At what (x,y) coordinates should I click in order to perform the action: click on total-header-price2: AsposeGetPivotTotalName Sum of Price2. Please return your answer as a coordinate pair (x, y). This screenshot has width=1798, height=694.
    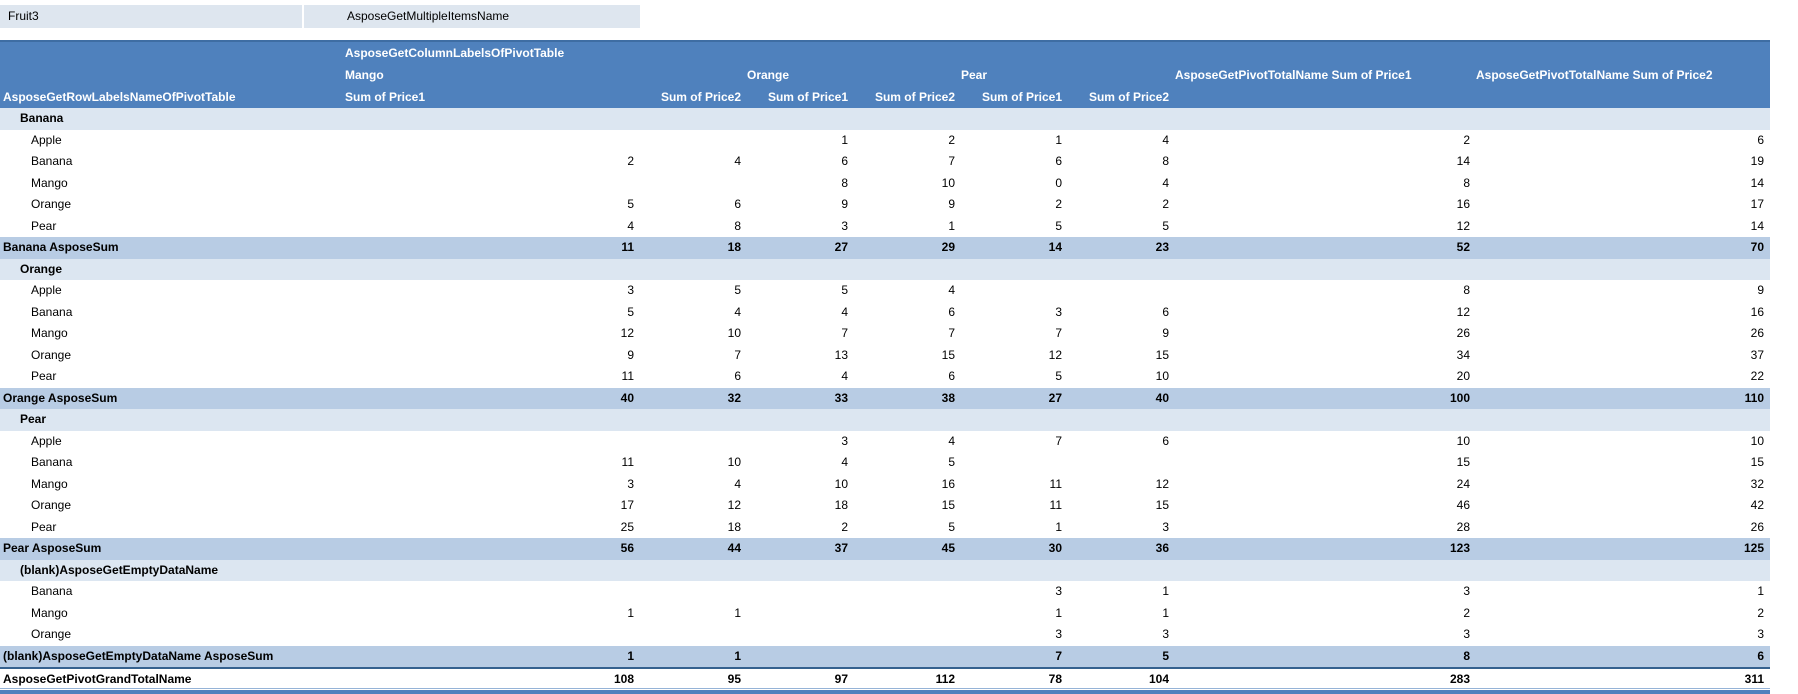
    Looking at the image, I should click on (1594, 75).